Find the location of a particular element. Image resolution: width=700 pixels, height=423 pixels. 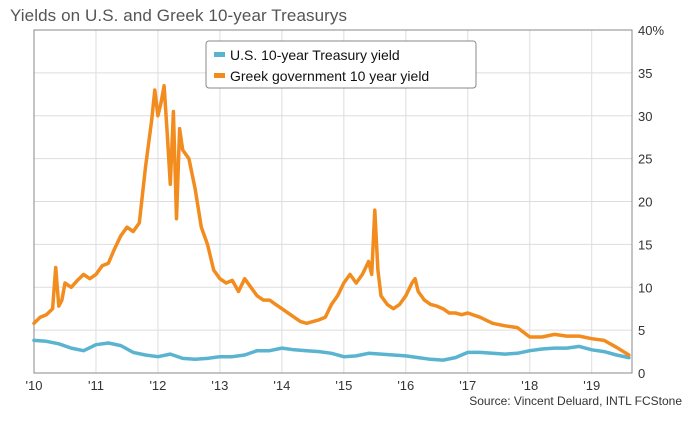

y-tick-label: 30 is located at coordinates (645, 116).